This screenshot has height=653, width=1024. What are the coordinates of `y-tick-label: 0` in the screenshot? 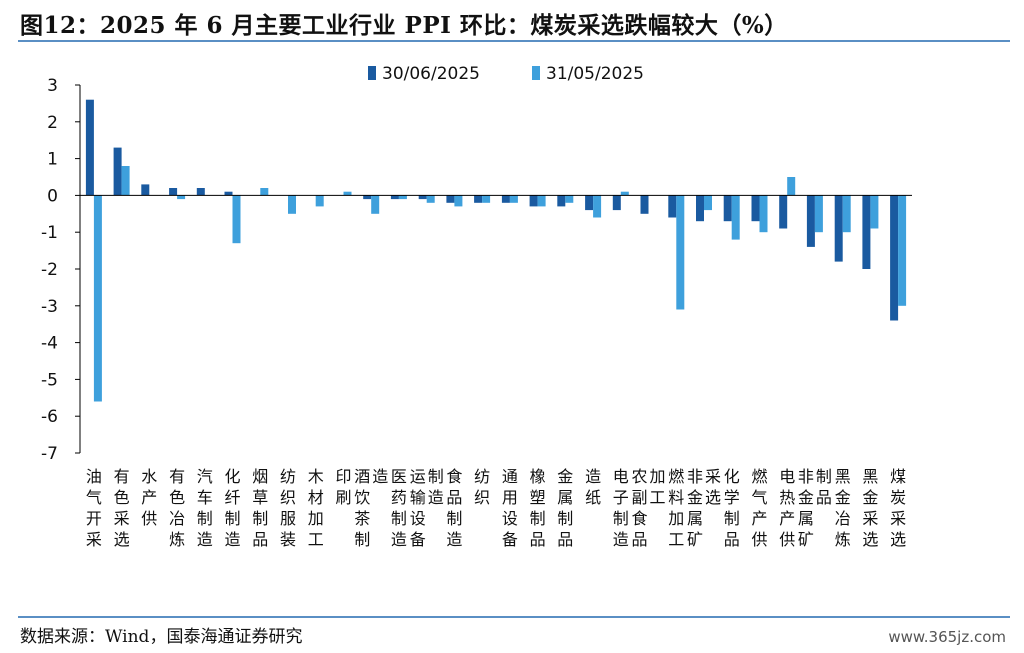 It's located at (52, 196).